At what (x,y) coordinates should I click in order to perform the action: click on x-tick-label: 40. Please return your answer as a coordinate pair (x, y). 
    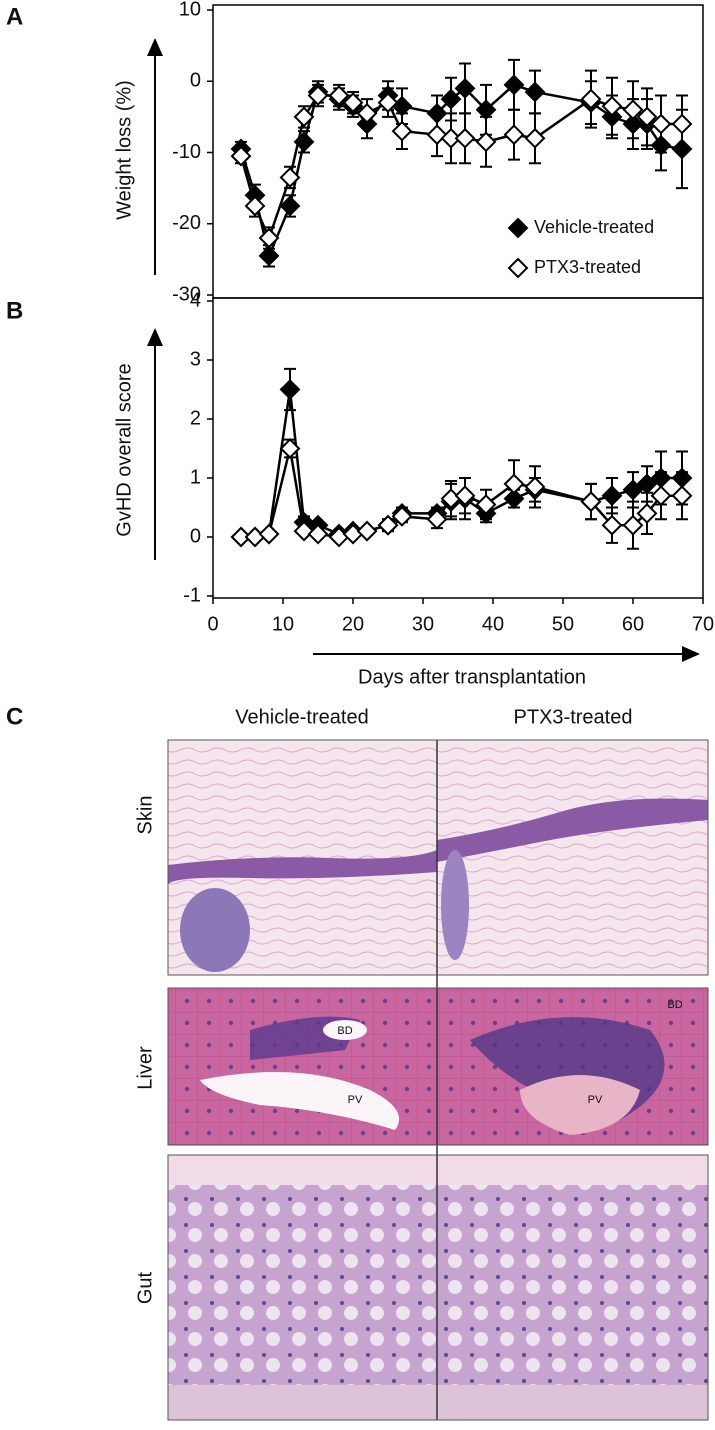
    Looking at the image, I should click on (493, 624).